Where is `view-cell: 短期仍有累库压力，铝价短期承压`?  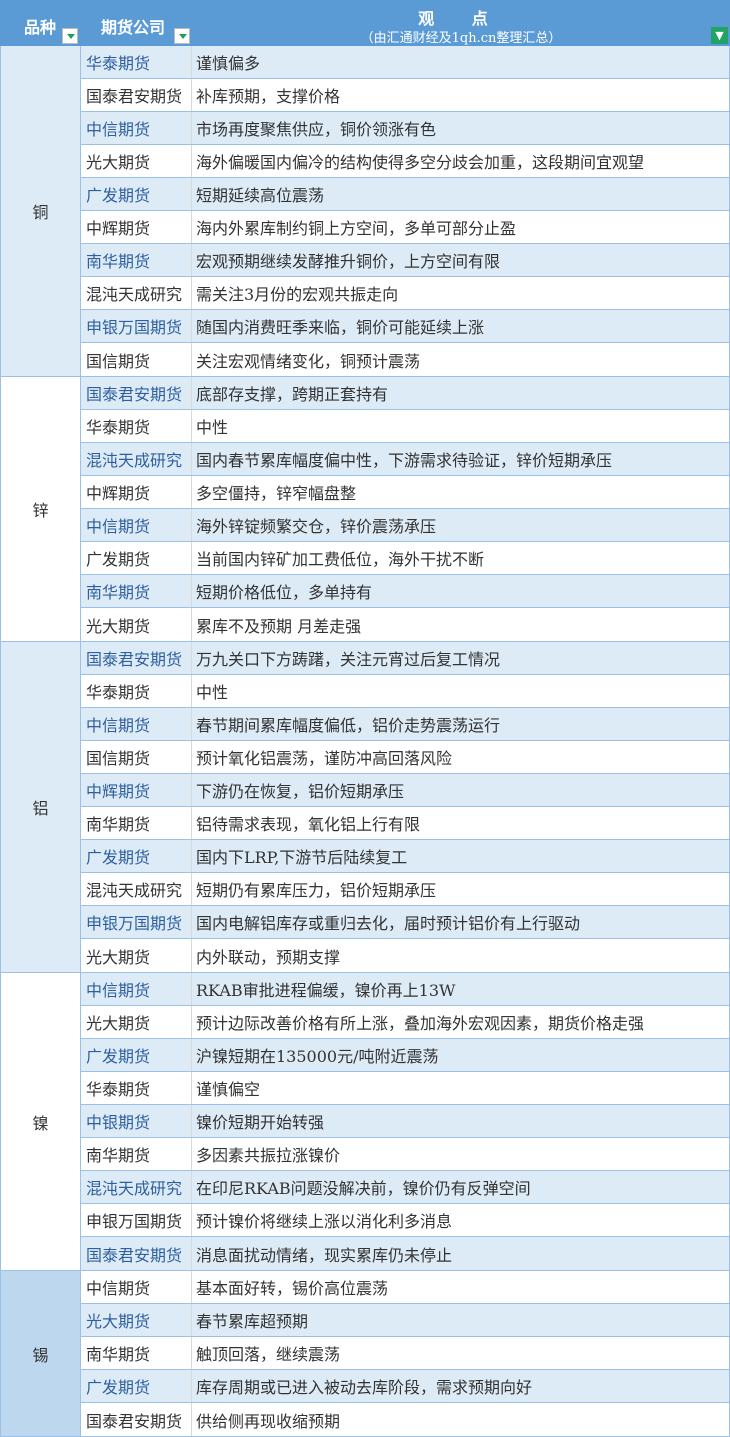
view-cell: 短期仍有累库压力，铝价短期承压 is located at coordinates (461, 889).